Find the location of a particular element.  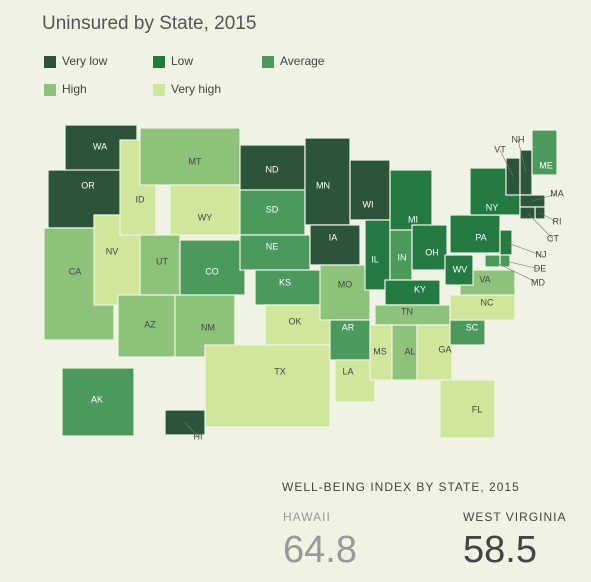

state-label: MO is located at coordinates (345, 284).